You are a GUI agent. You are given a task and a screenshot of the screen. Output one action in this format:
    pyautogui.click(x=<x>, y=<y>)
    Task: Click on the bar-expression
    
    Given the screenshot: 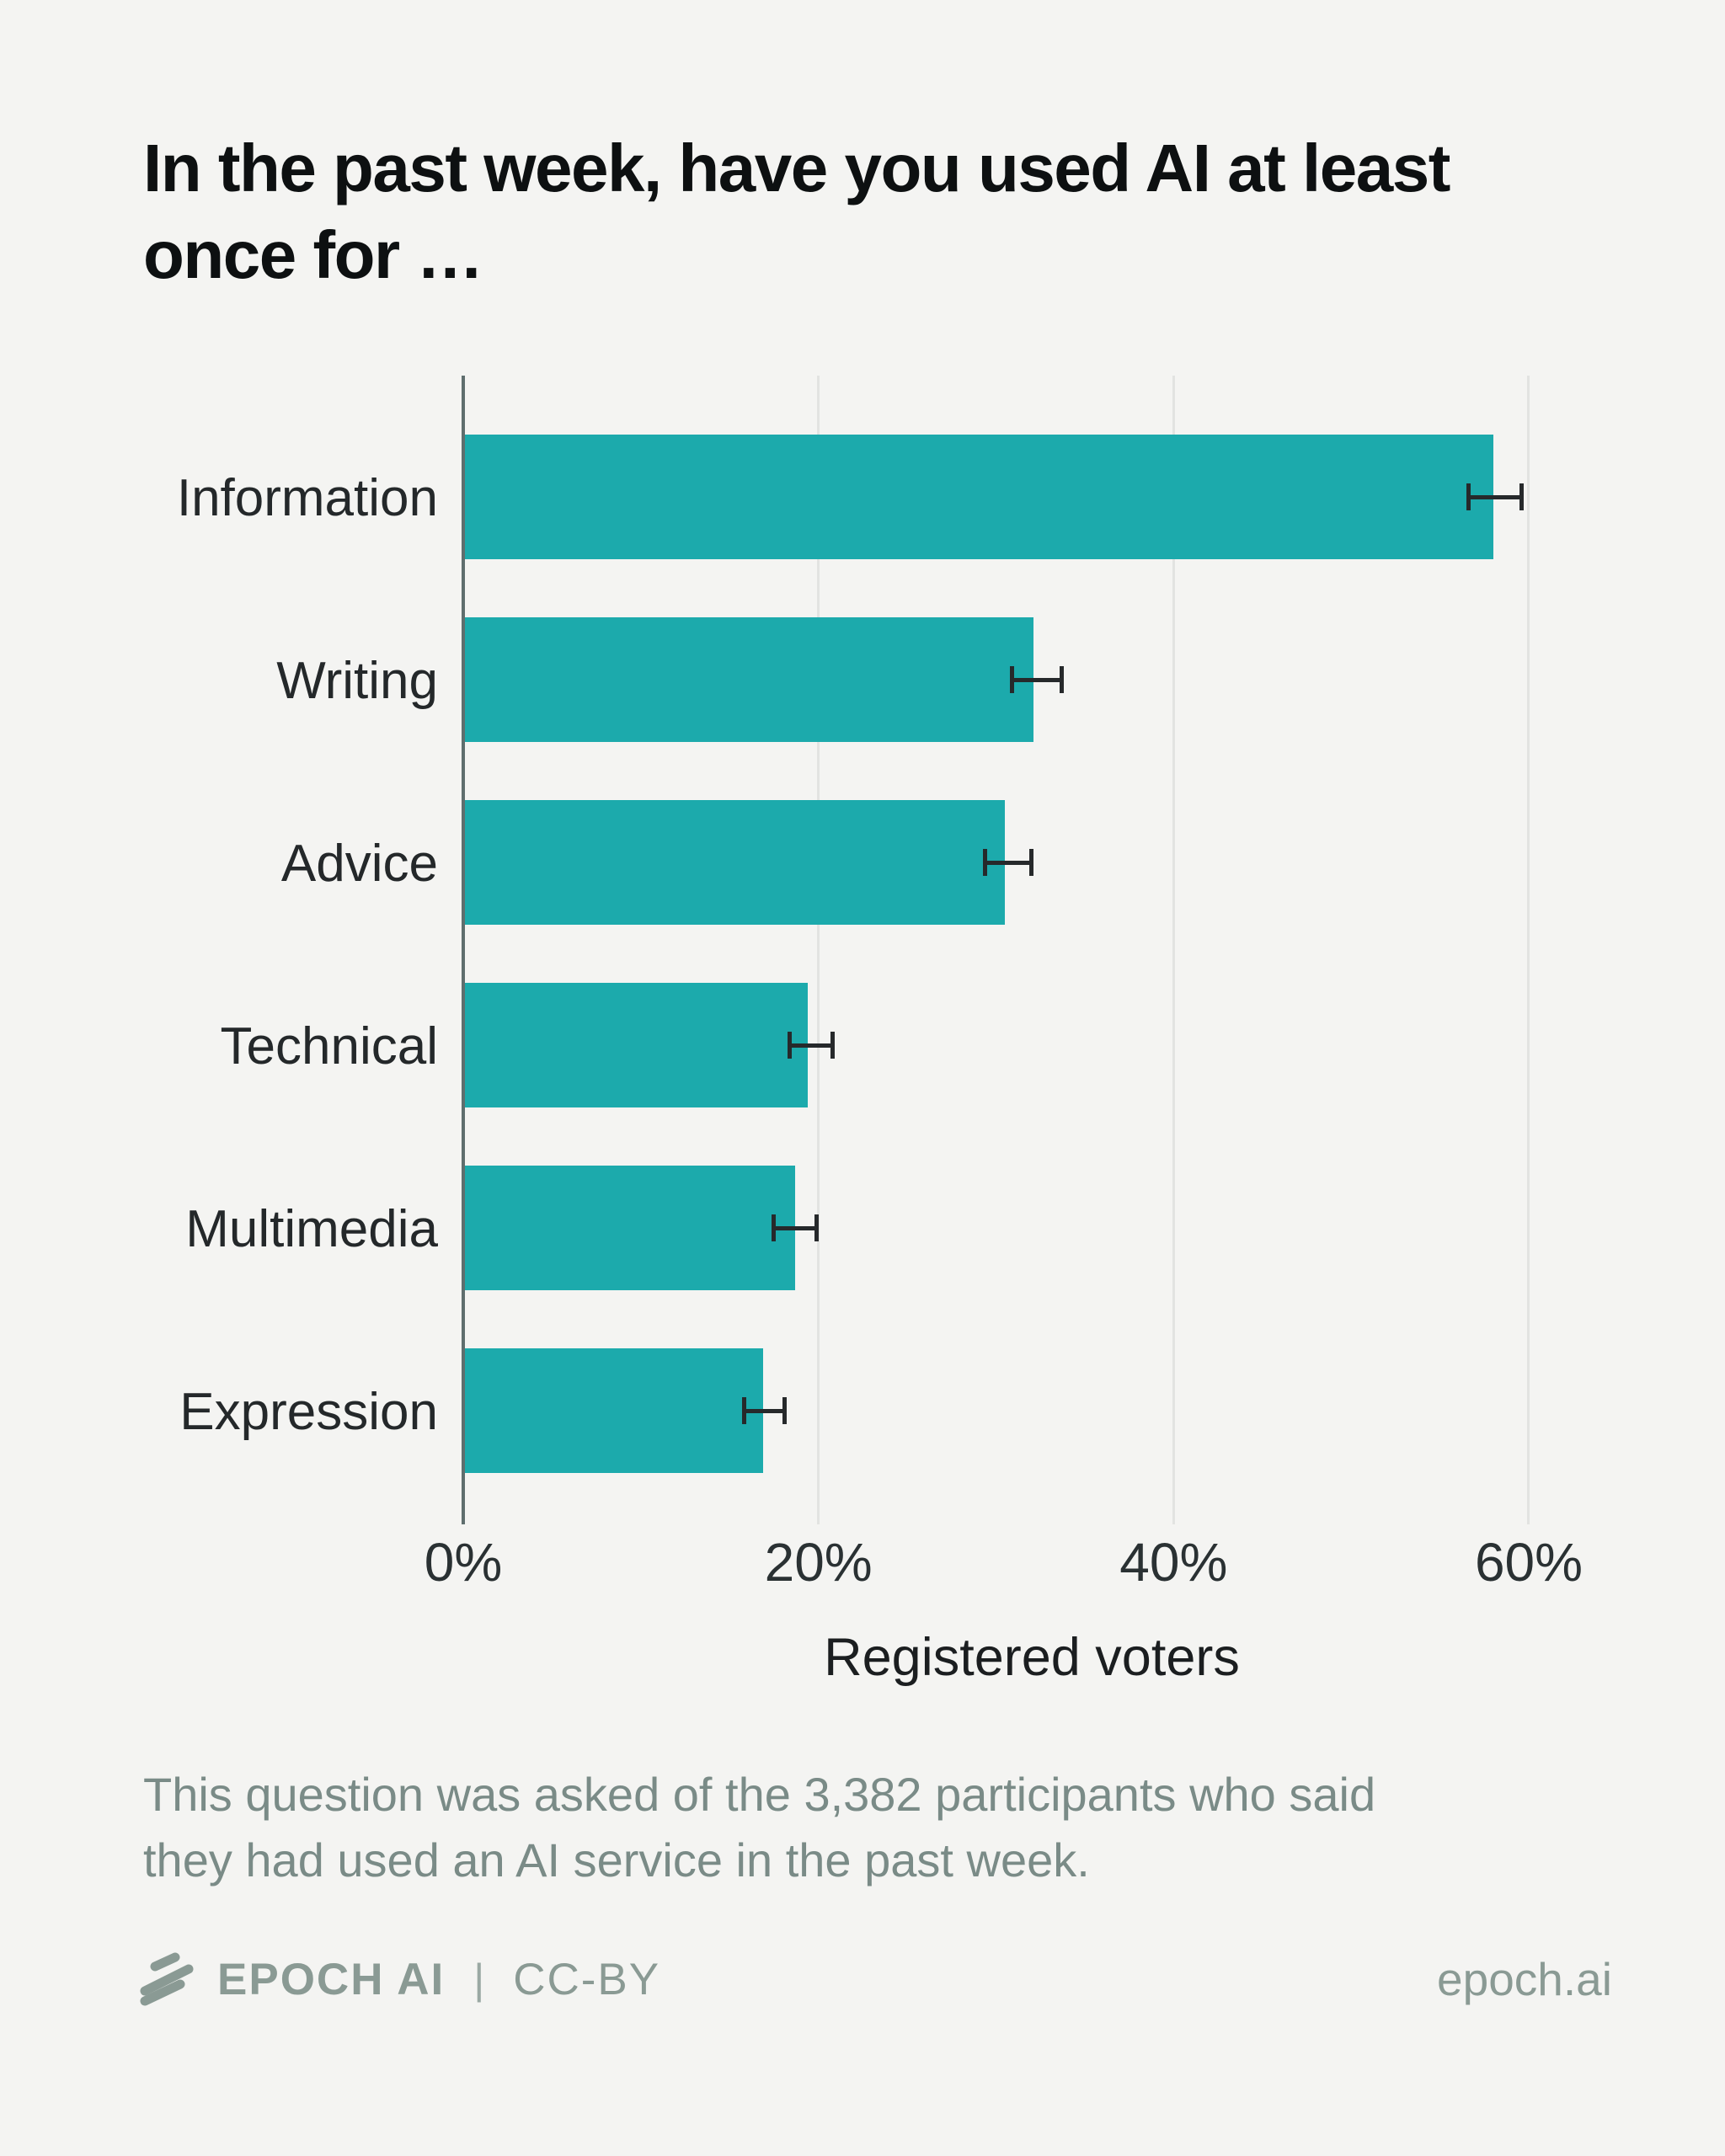 What is the action you would take?
    pyautogui.click(x=614, y=1410)
    